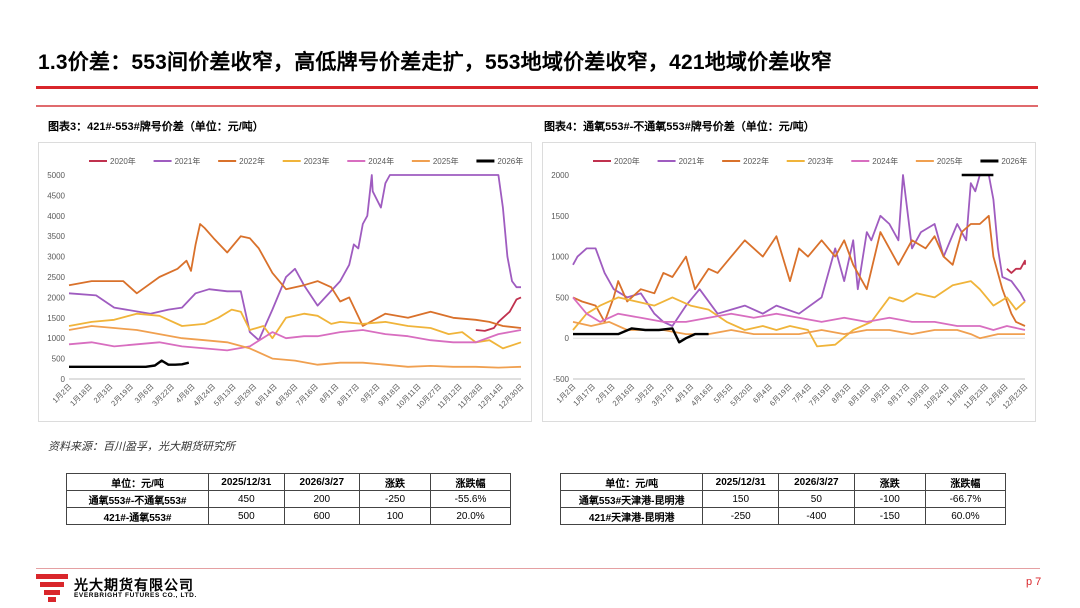 Image resolution: width=1080 pixels, height=608 pixels. I want to click on company-name-en: EVERBRIGHT FUTURES CO., LTD., so click(135, 595).